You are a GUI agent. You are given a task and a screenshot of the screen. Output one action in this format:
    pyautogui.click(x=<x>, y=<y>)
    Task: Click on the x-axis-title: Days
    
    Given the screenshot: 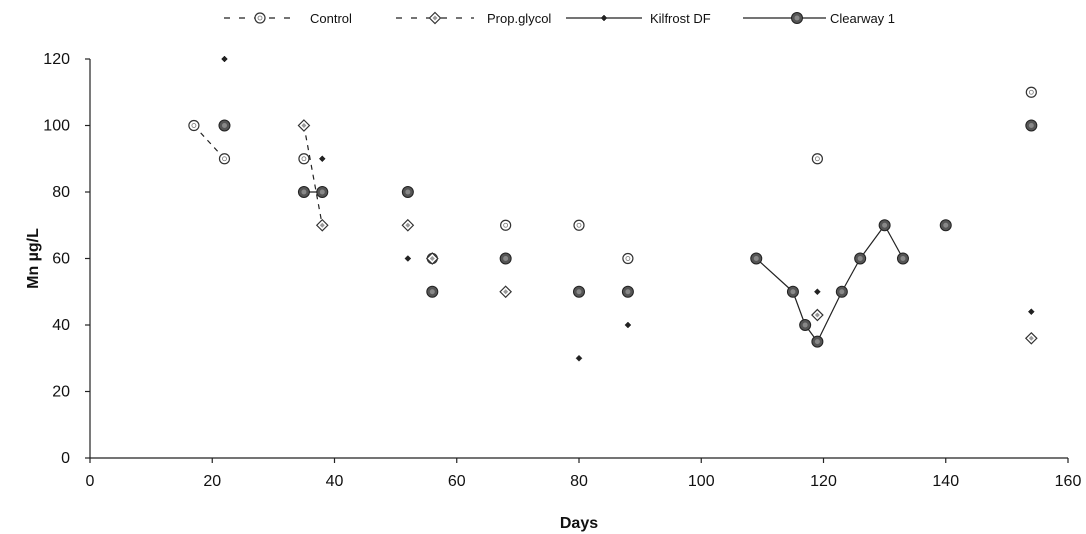 What is the action you would take?
    pyautogui.click(x=579, y=523)
    